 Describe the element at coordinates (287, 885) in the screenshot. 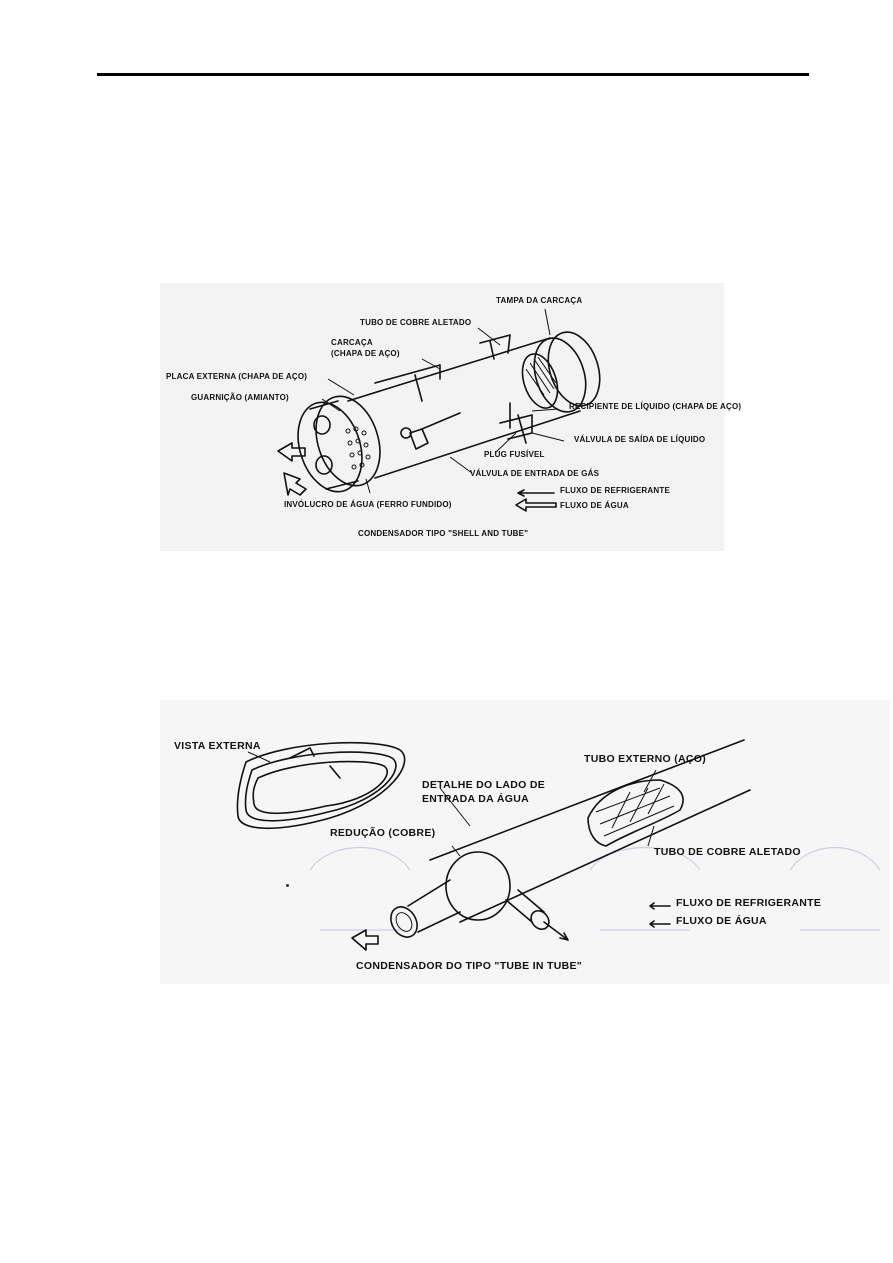

I see `speck` at that location.